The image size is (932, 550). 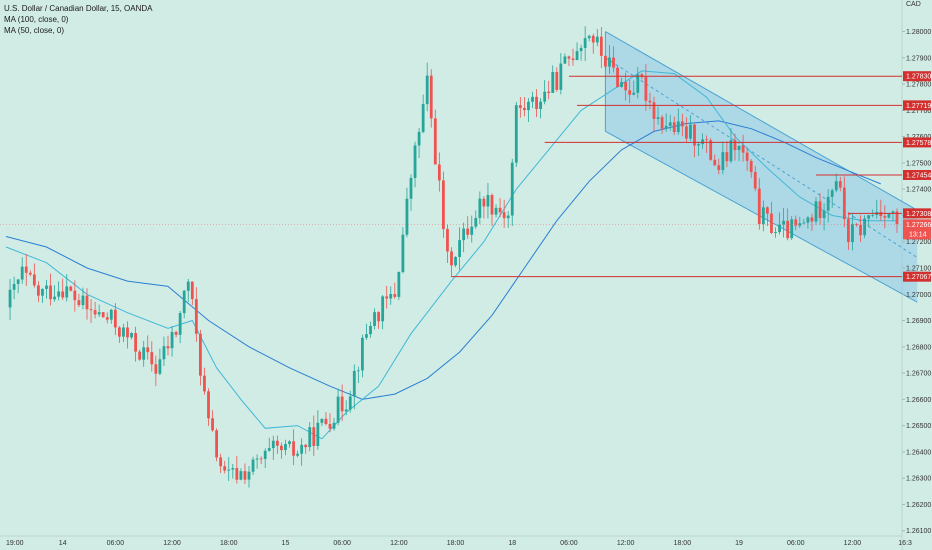 I want to click on level-label-1: 1.27719, so click(x=918, y=106).